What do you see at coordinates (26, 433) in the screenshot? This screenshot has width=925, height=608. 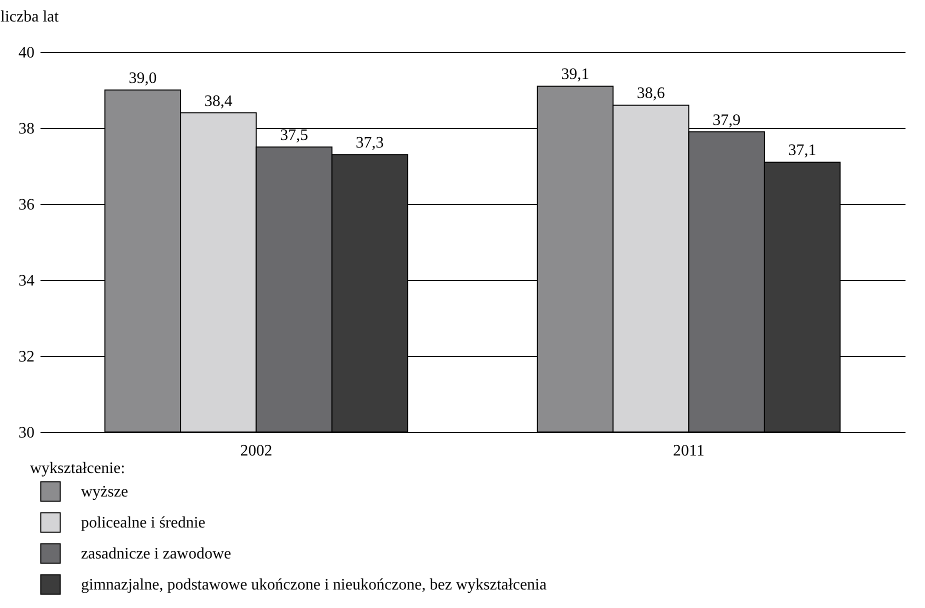 I see `y-tick-label: 30` at bounding box center [26, 433].